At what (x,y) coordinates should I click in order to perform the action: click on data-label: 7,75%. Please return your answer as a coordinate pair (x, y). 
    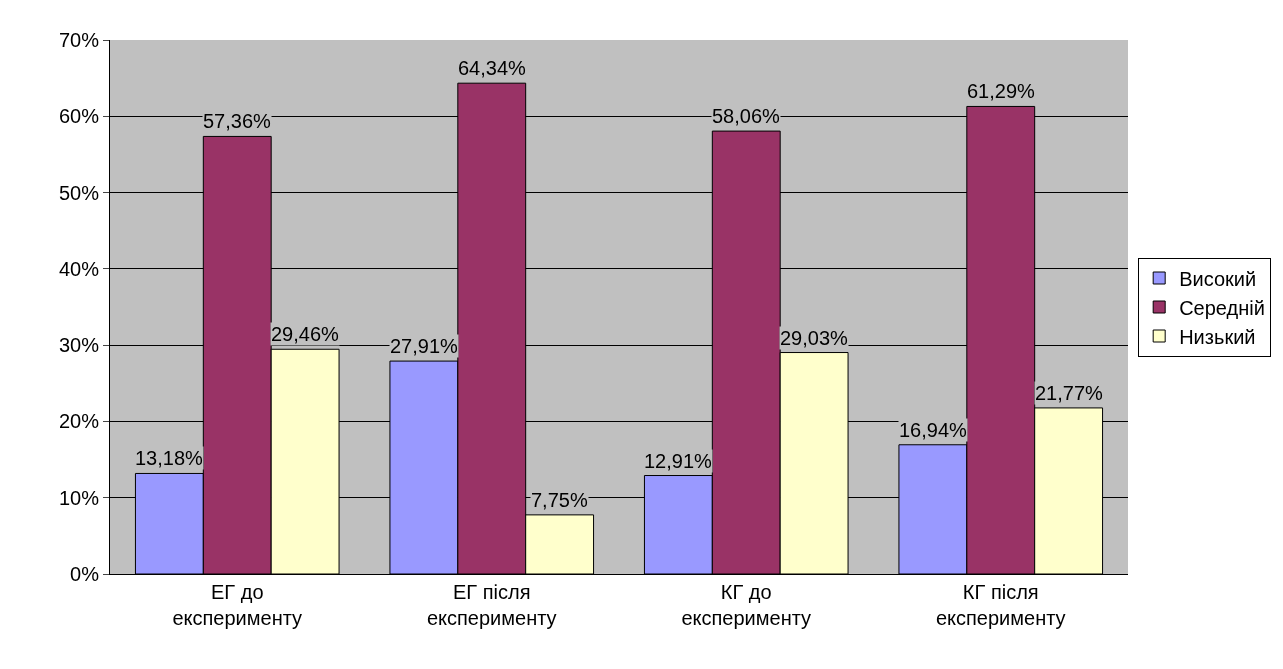
    Looking at the image, I should click on (559, 500).